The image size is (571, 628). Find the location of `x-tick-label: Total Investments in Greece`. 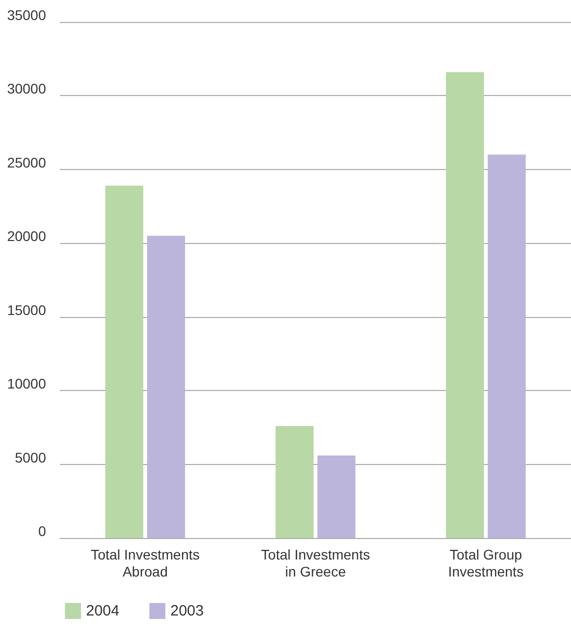

x-tick-label: Total Investments in Greece is located at coordinates (315, 563).